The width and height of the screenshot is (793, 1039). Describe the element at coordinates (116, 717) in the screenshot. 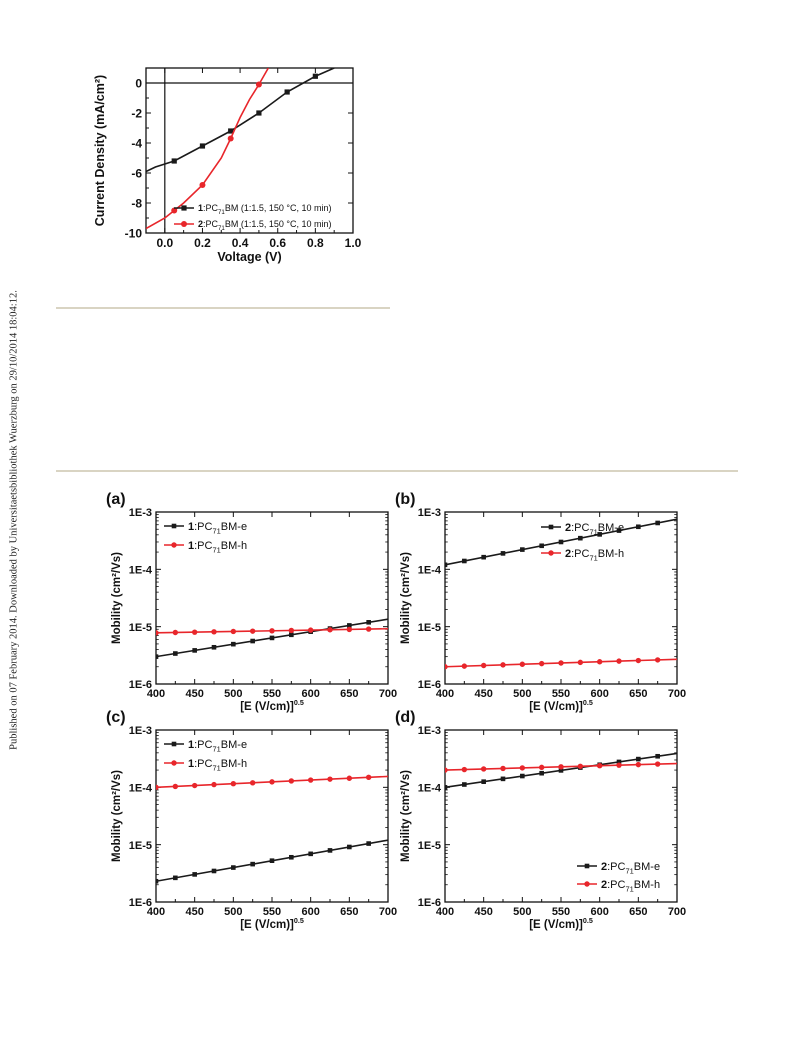

I see `panel-label: (c)` at that location.